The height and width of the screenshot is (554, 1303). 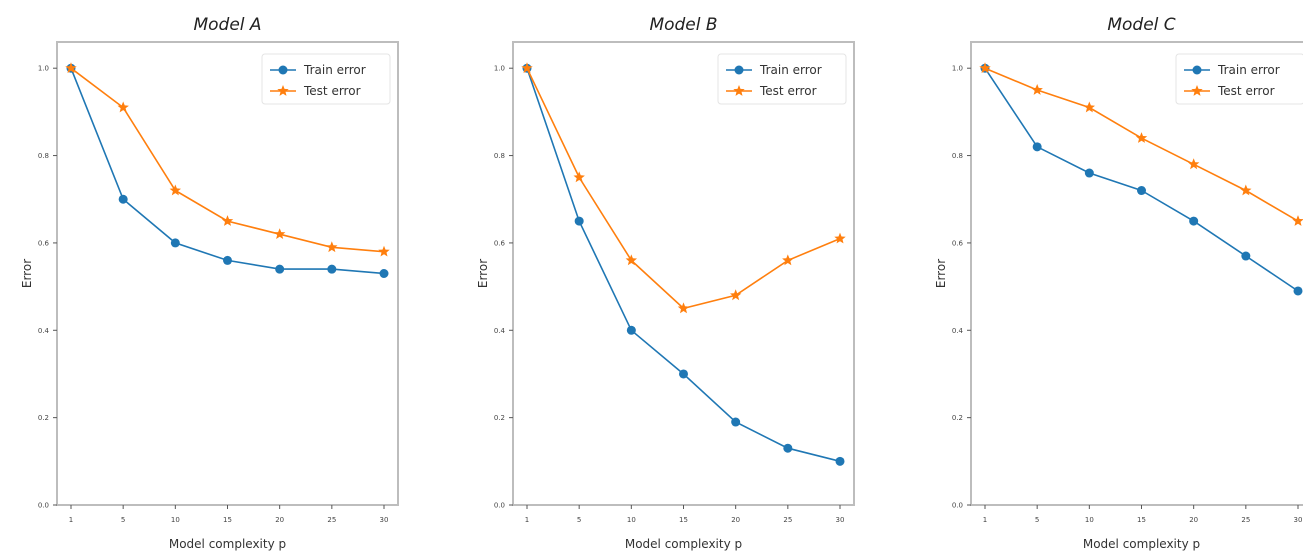 What do you see at coordinates (1141, 25) in the screenshot?
I see `chart-title: Model C` at bounding box center [1141, 25].